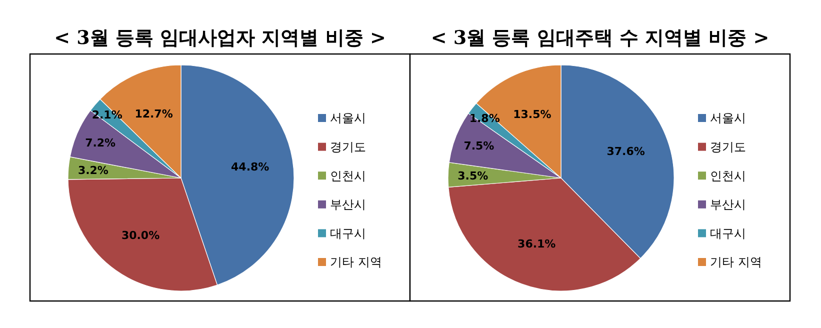 The height and width of the screenshot is (328, 821). What do you see at coordinates (532, 114) in the screenshot?
I see `data-label: 13.5%` at bounding box center [532, 114].